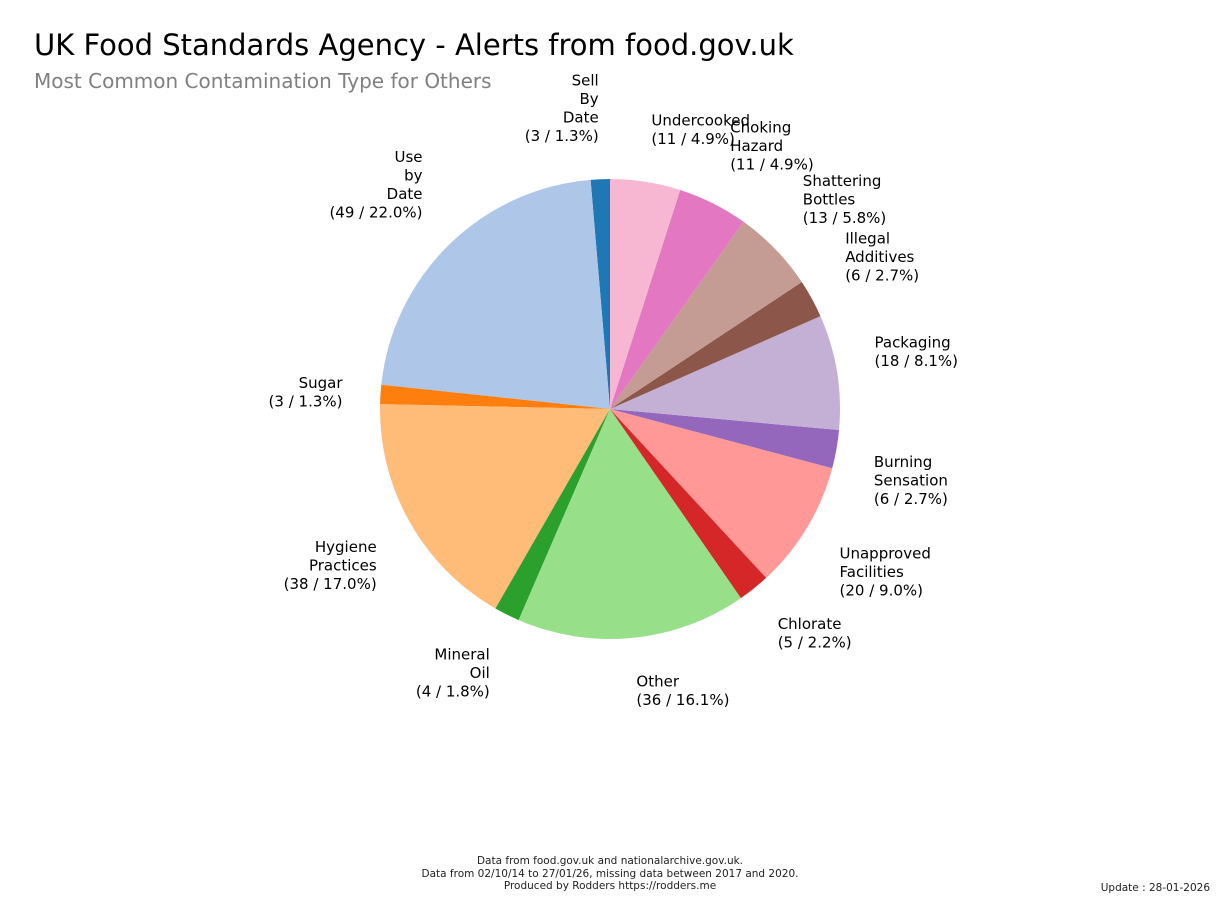 This screenshot has width=1220, height=905. Describe the element at coordinates (495, 294) in the screenshot. I see `pie-slice-use-by-date` at that location.